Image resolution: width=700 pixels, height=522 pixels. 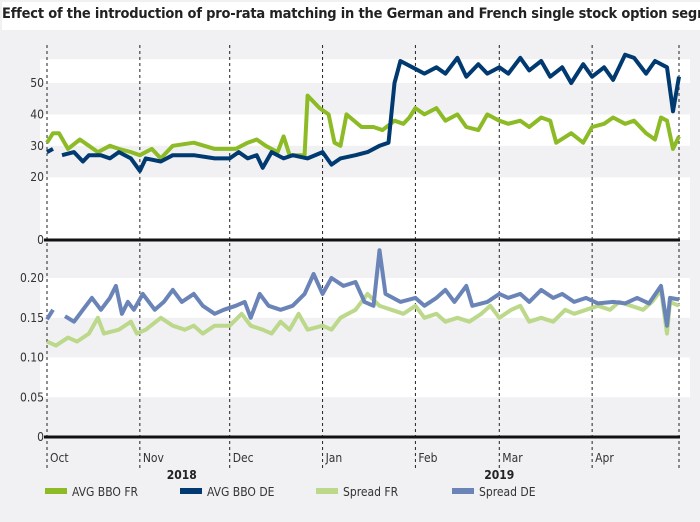 What do you see at coordinates (427, 458) in the screenshot?
I see `x-month-label: Feb` at bounding box center [427, 458].